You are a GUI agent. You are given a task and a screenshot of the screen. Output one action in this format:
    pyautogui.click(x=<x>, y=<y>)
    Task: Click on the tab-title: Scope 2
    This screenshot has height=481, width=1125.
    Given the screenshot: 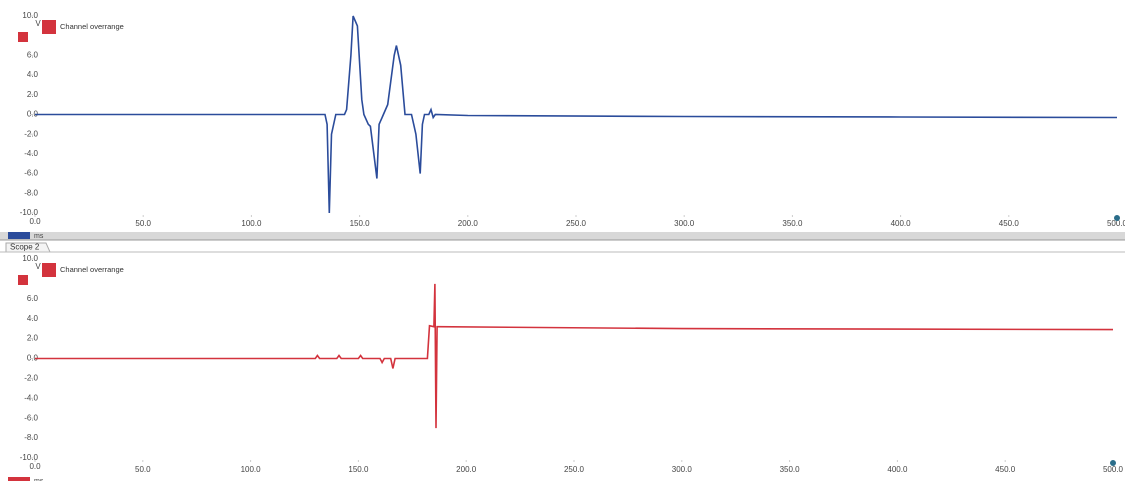 What is the action you would take?
    pyautogui.click(x=25, y=247)
    